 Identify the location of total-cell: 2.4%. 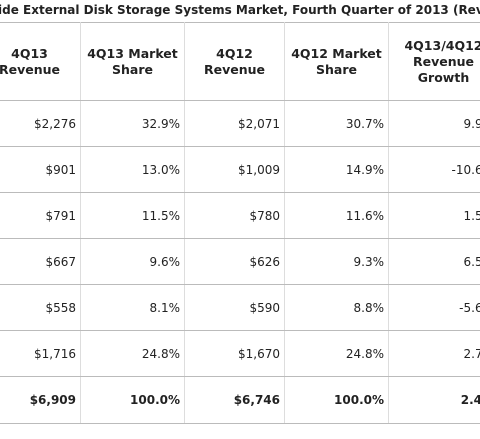
(434, 400).